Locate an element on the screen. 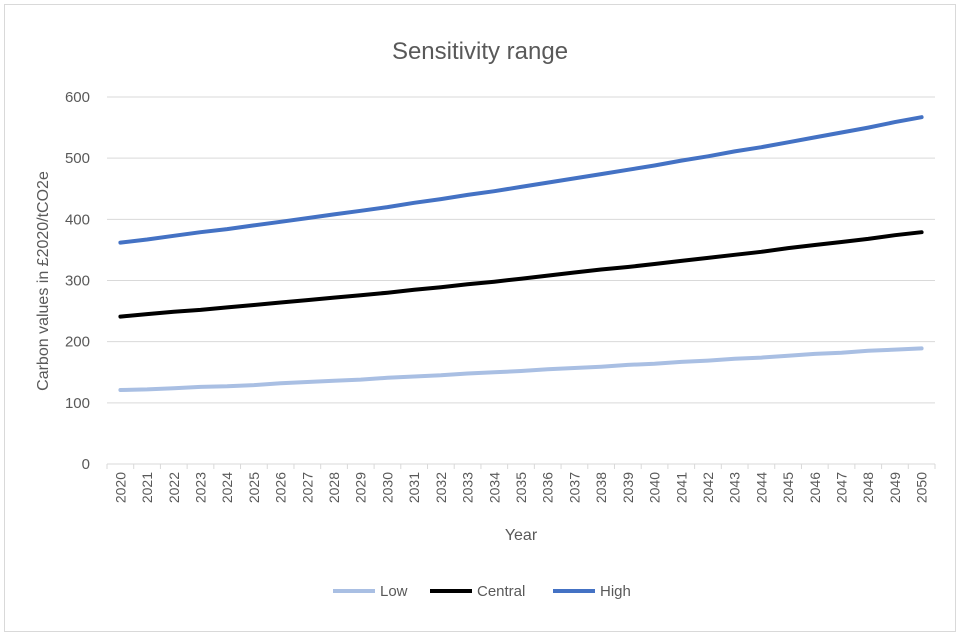 The width and height of the screenshot is (960, 640). x-tick-label: 2026 is located at coordinates (281, 487).